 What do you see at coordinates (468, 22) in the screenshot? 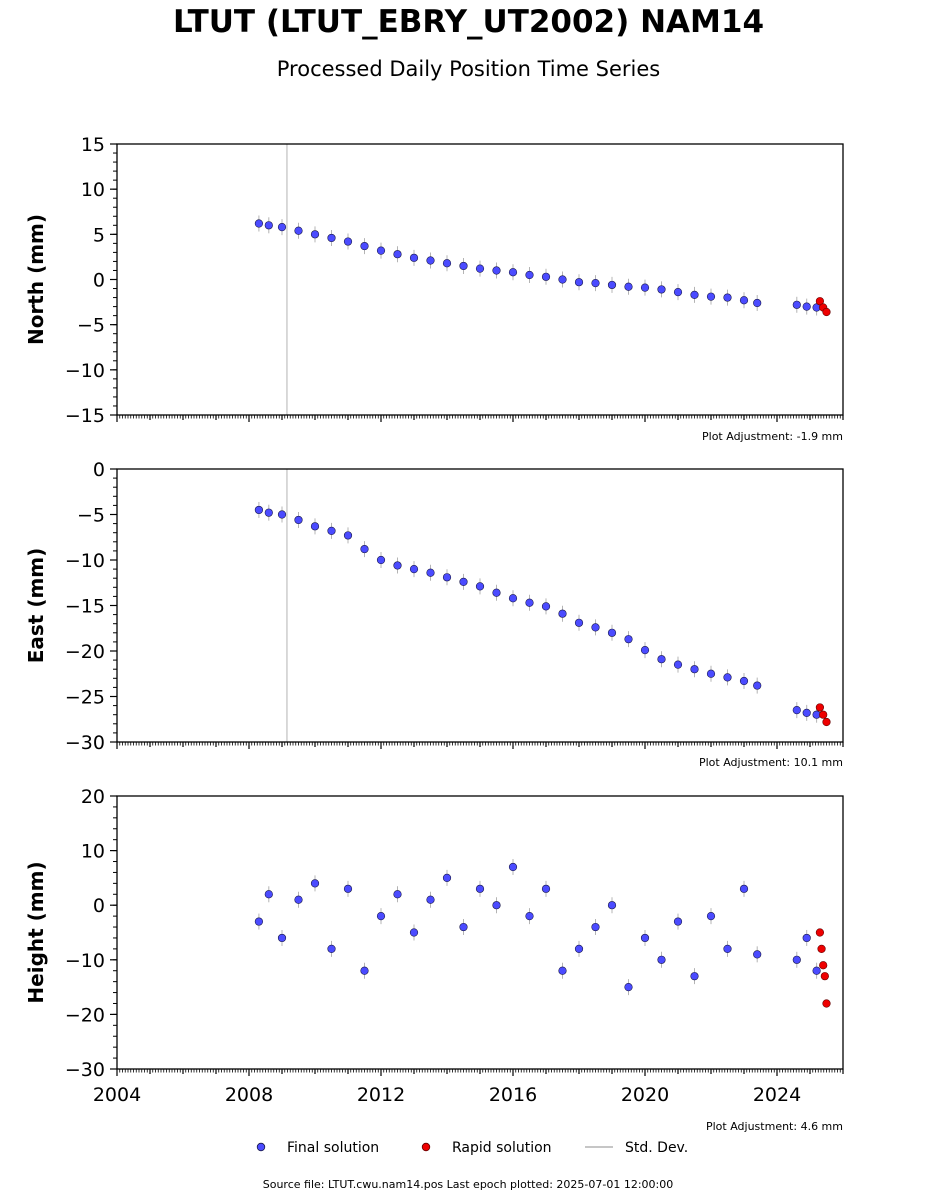
I see `page-title: LTUT (LTUT_EBRY_UT2002) NAM14` at bounding box center [468, 22].